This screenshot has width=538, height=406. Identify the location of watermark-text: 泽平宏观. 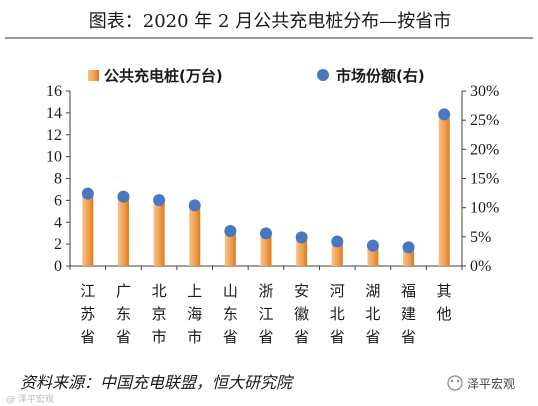
(491, 383).